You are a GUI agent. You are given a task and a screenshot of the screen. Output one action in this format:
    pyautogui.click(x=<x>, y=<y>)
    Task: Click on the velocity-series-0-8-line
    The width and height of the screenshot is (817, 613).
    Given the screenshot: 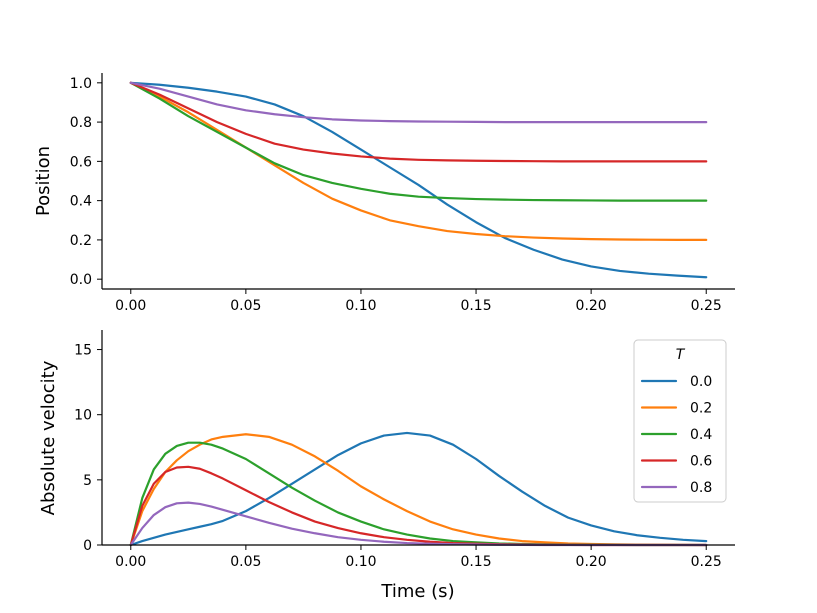 What is the action you would take?
    pyautogui.click(x=418, y=524)
    